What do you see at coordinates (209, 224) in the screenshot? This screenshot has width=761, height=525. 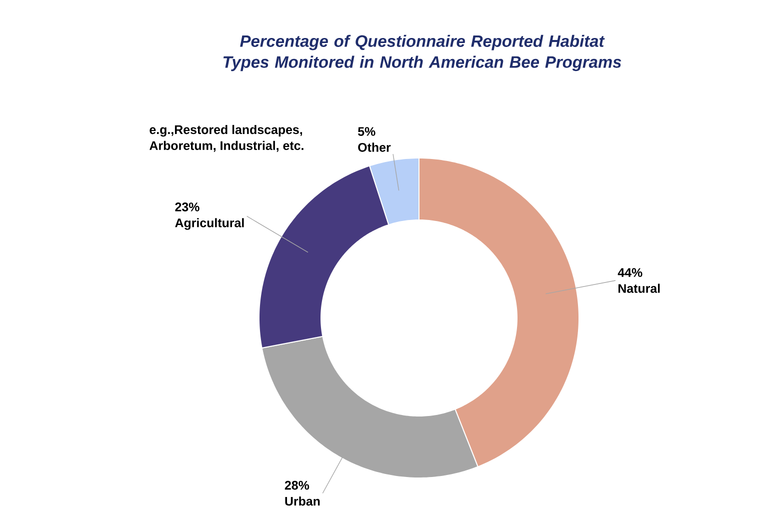 I see `slice-label: Agricultural` at bounding box center [209, 224].